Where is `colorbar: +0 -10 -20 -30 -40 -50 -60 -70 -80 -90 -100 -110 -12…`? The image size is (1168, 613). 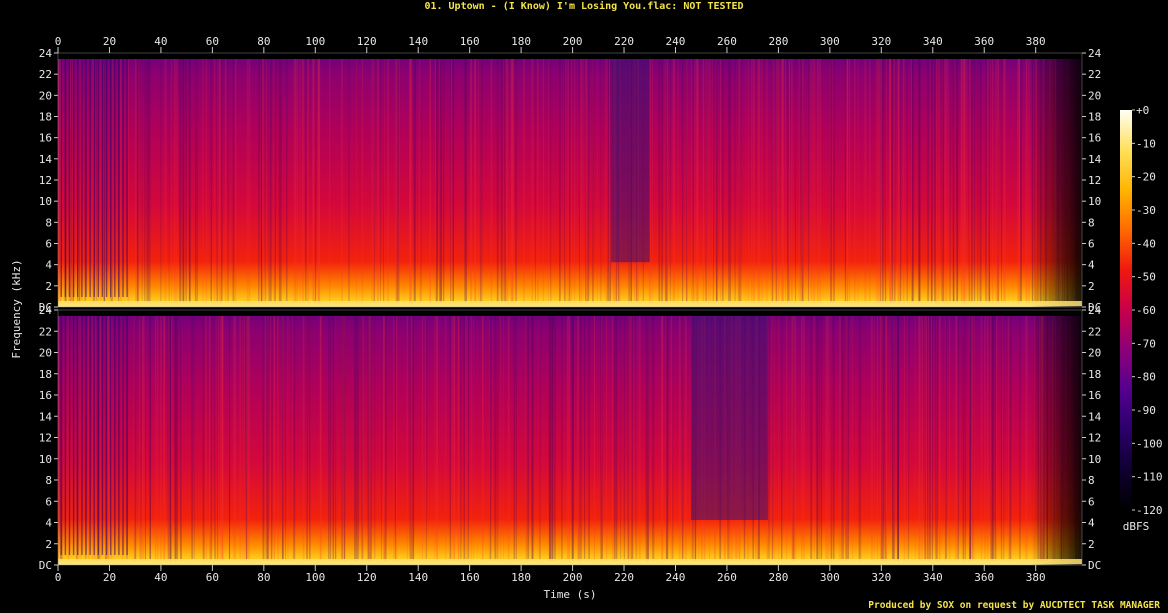 colorbar: +0 -10 -20 -30 -40 -50 -60 -70 -80 -90 -100 -110 -12… is located at coordinates (1141, 318).